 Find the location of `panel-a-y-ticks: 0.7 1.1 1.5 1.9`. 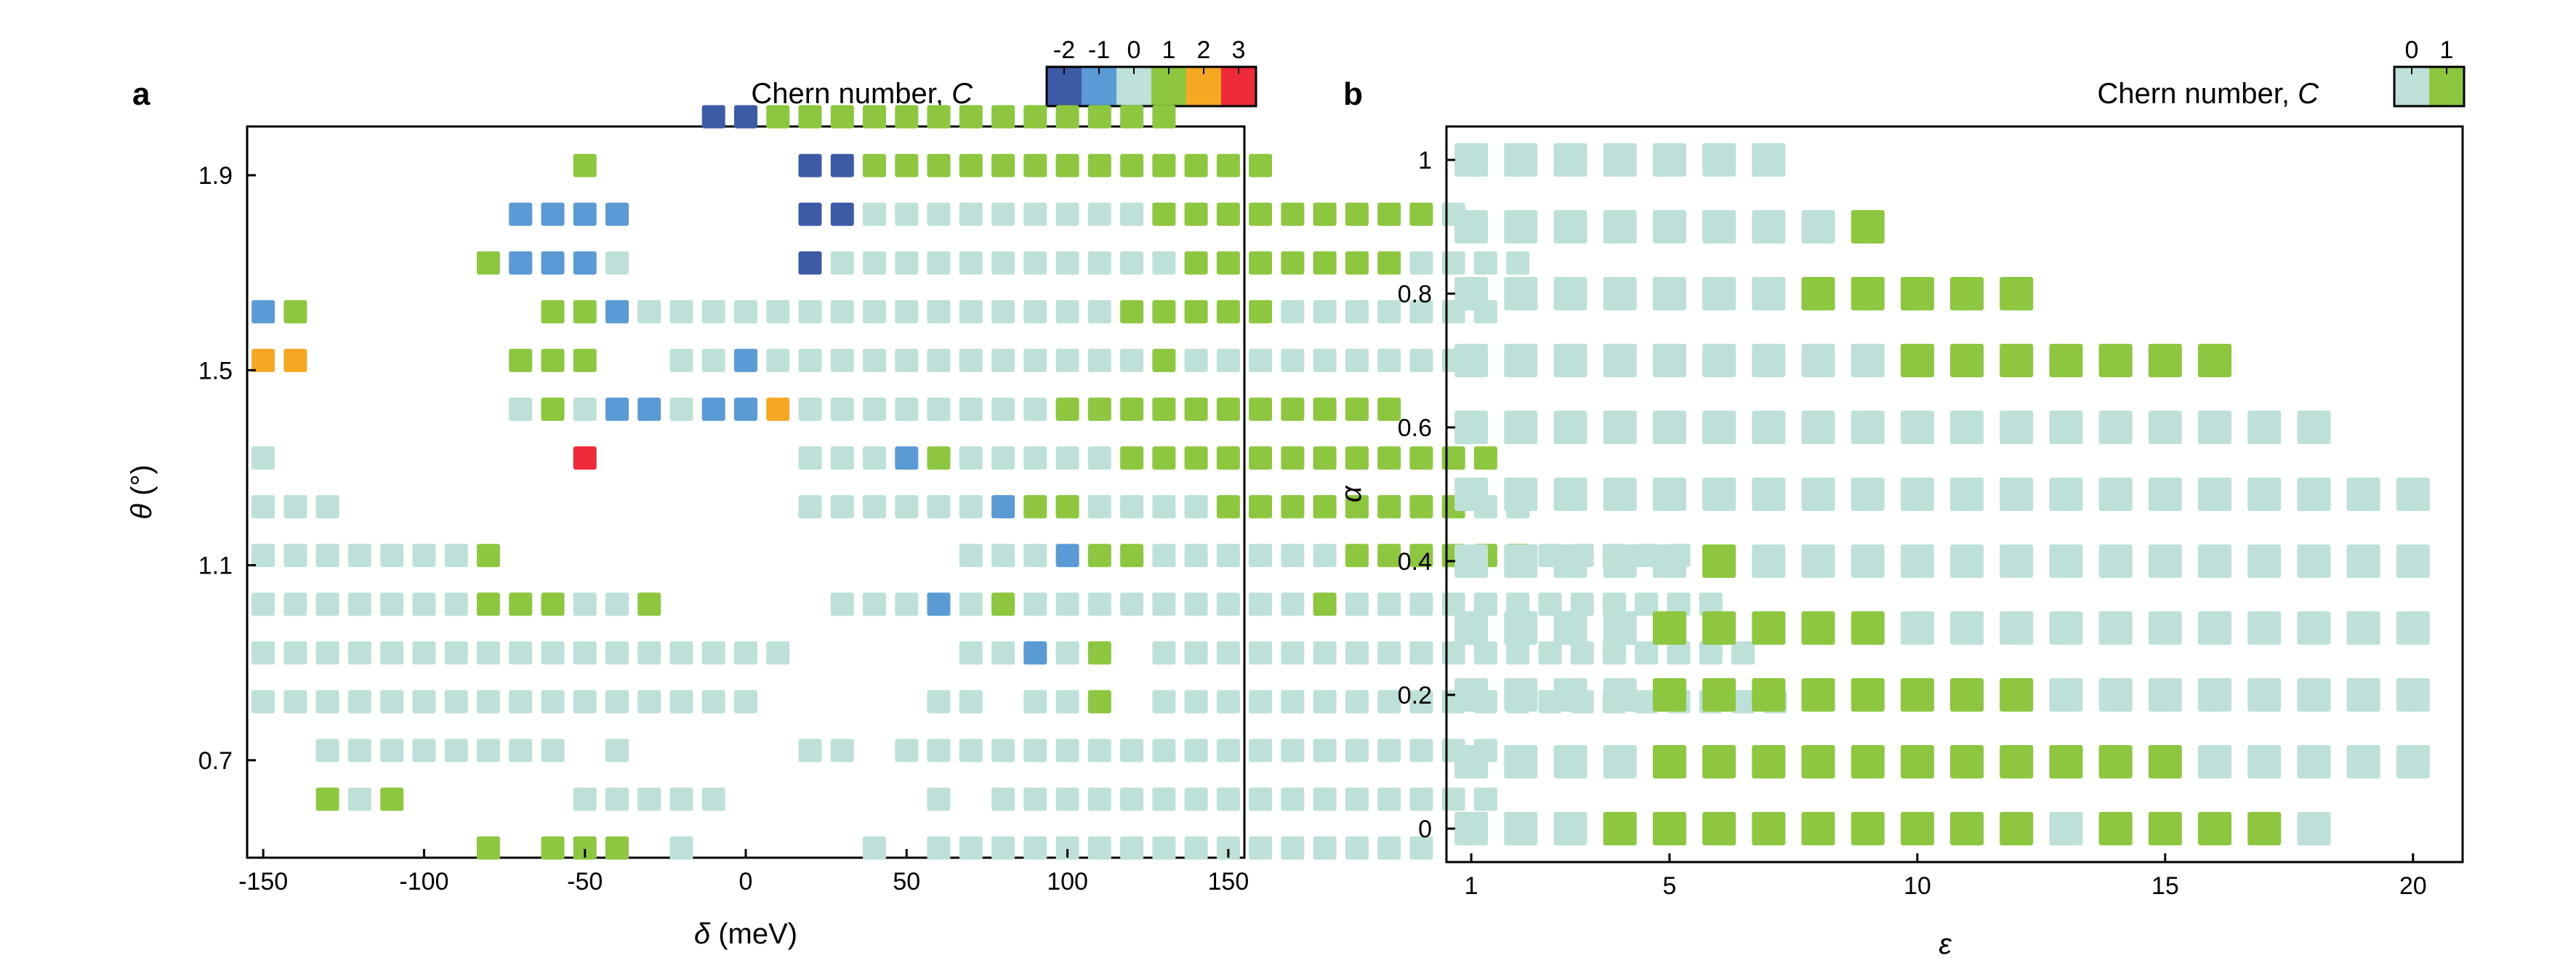

panel-a-y-ticks: 0.7 1.1 1.5 1.9 is located at coordinates (227, 468).